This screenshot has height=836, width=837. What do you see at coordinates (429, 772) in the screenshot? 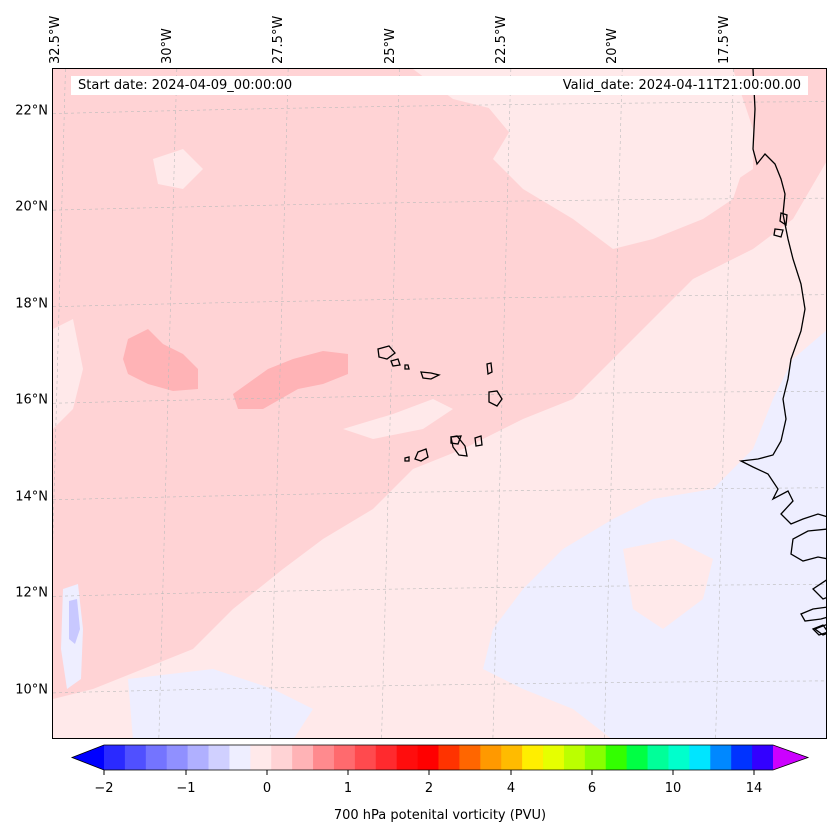
I see `colorbar-ticks` at bounding box center [429, 772].